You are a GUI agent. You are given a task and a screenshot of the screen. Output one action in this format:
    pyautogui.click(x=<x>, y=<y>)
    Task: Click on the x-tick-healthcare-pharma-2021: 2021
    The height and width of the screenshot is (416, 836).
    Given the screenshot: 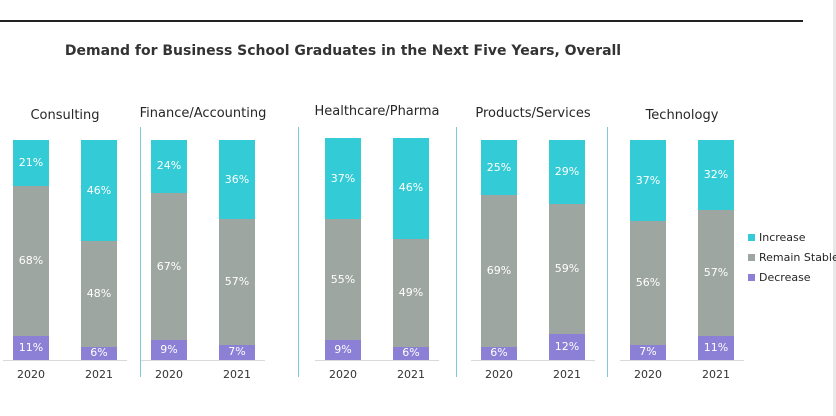 What is the action you would take?
    pyautogui.click(x=411, y=374)
    